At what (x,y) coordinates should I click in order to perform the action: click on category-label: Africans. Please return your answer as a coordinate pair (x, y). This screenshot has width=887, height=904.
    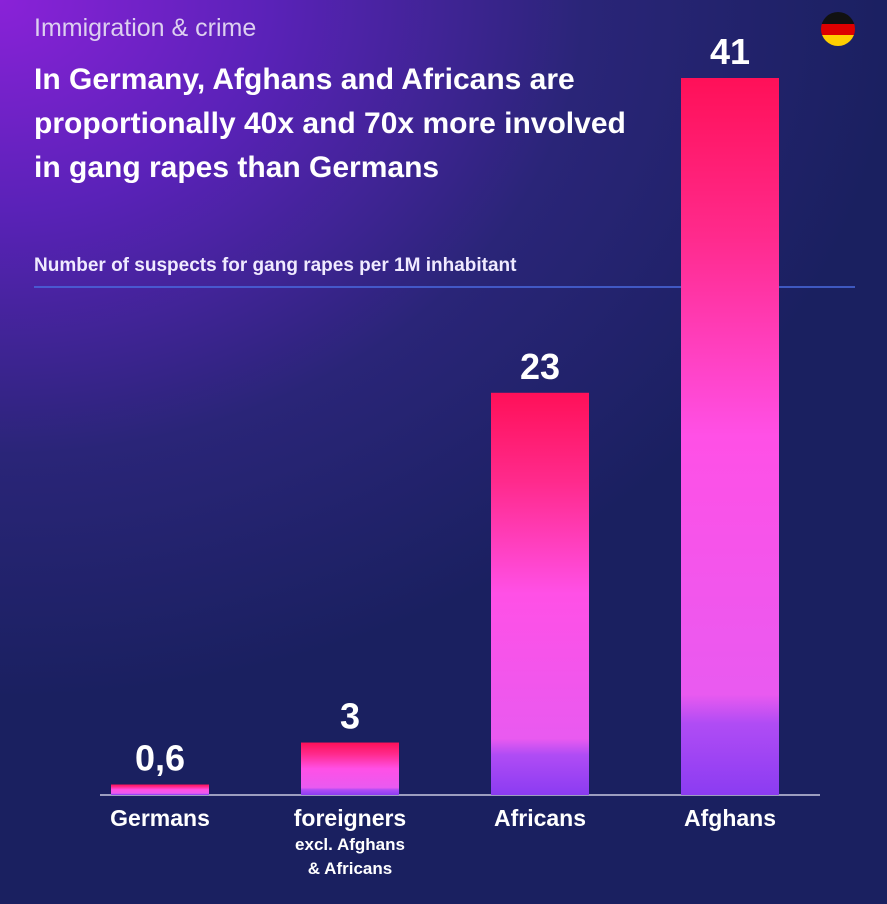
    Looking at the image, I should click on (540, 818).